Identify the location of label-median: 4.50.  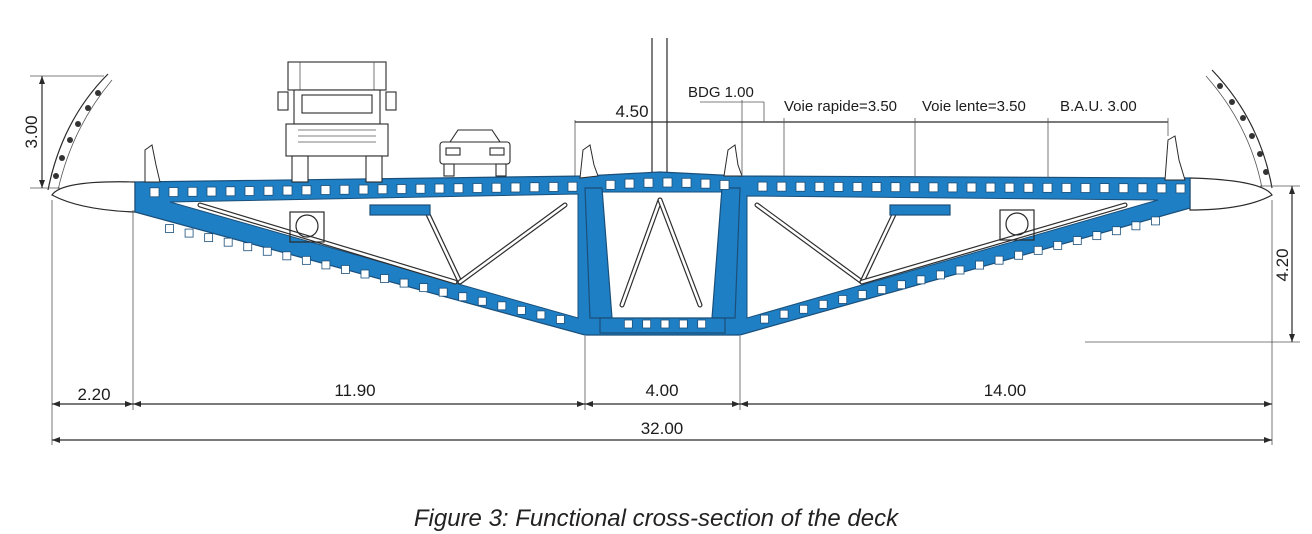
(631, 111).